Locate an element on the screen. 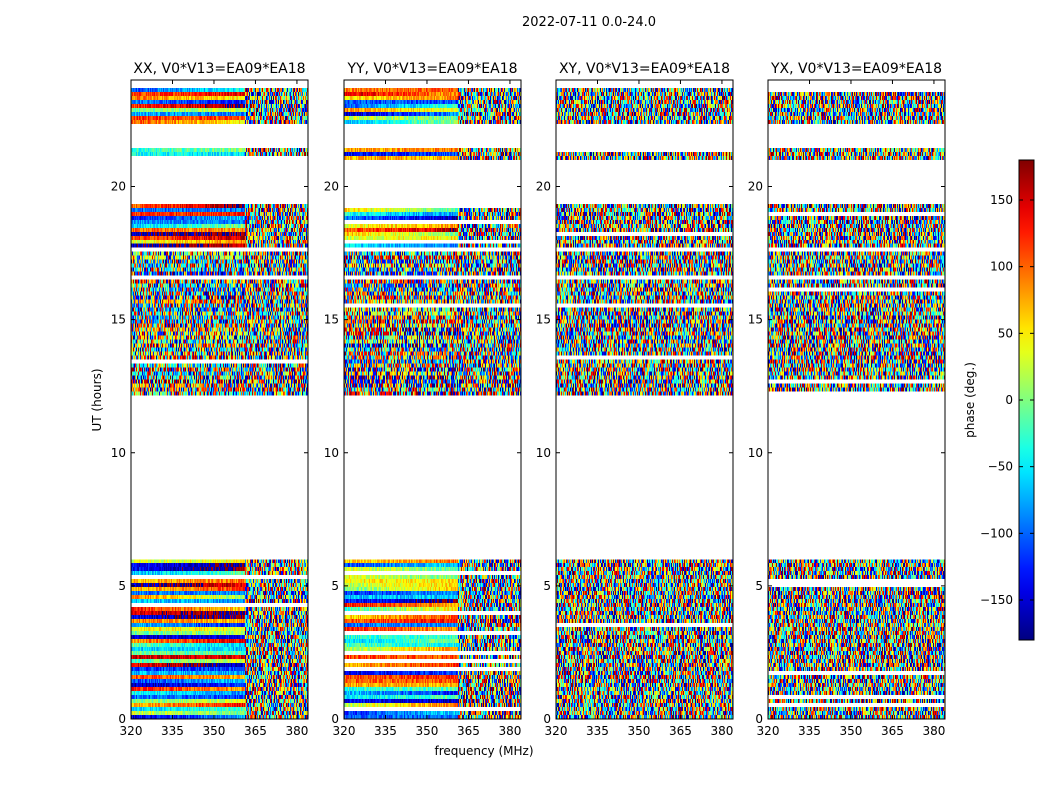 The height and width of the screenshot is (800, 1050). phase-heatmap-yy is located at coordinates (432, 399).